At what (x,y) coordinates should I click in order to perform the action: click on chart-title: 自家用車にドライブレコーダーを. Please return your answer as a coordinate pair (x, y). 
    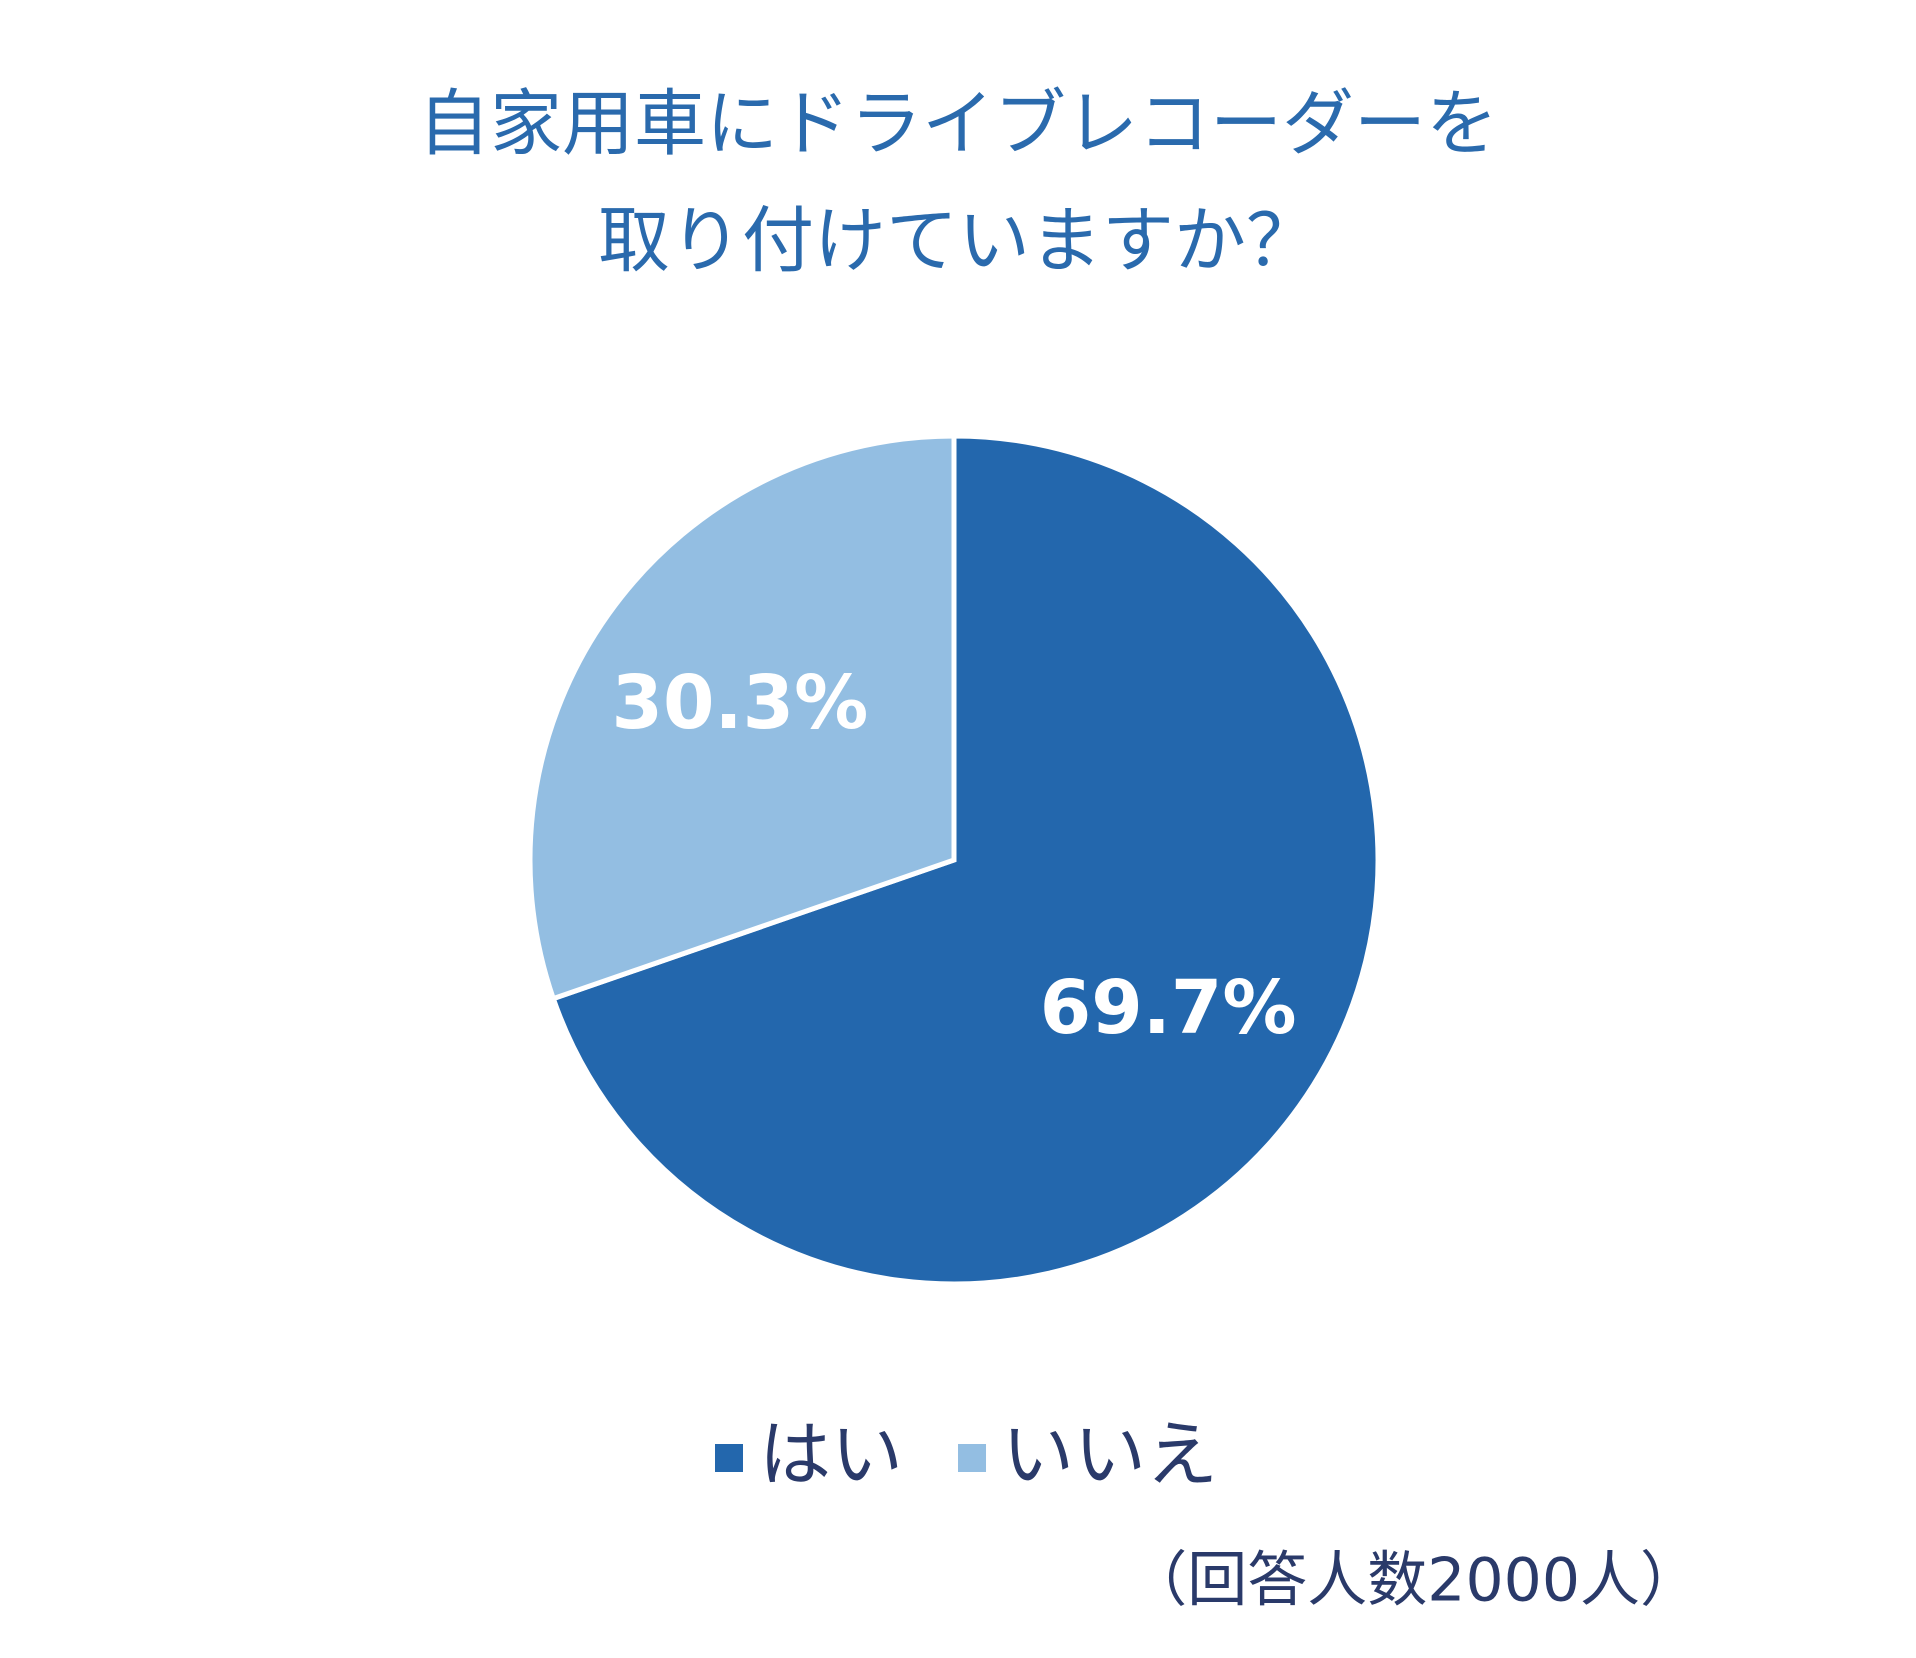
    Looking at the image, I should click on (958, 124).